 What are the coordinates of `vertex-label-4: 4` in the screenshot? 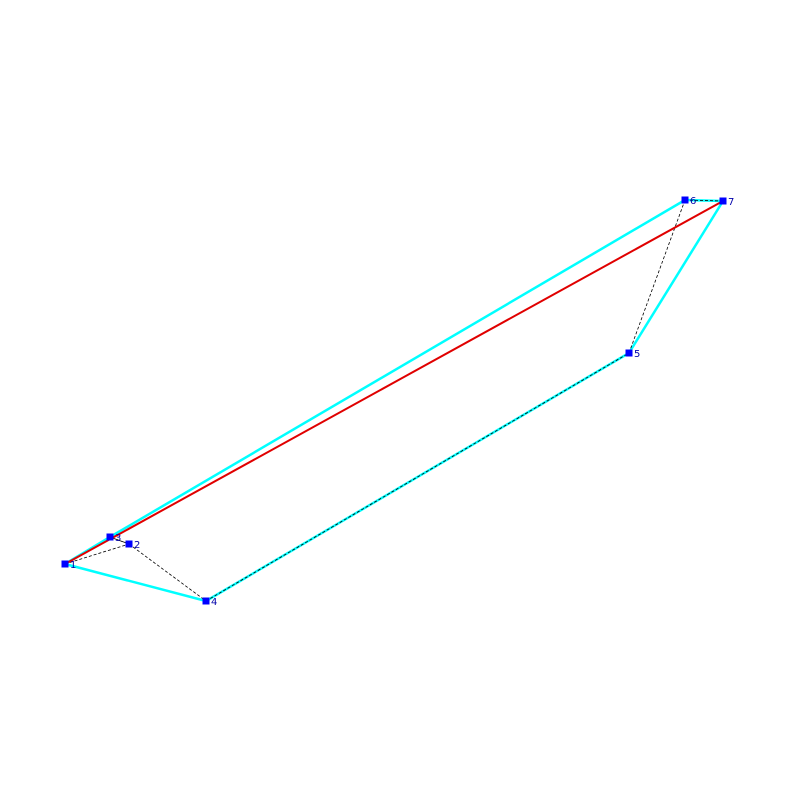 It's located at (214, 602).